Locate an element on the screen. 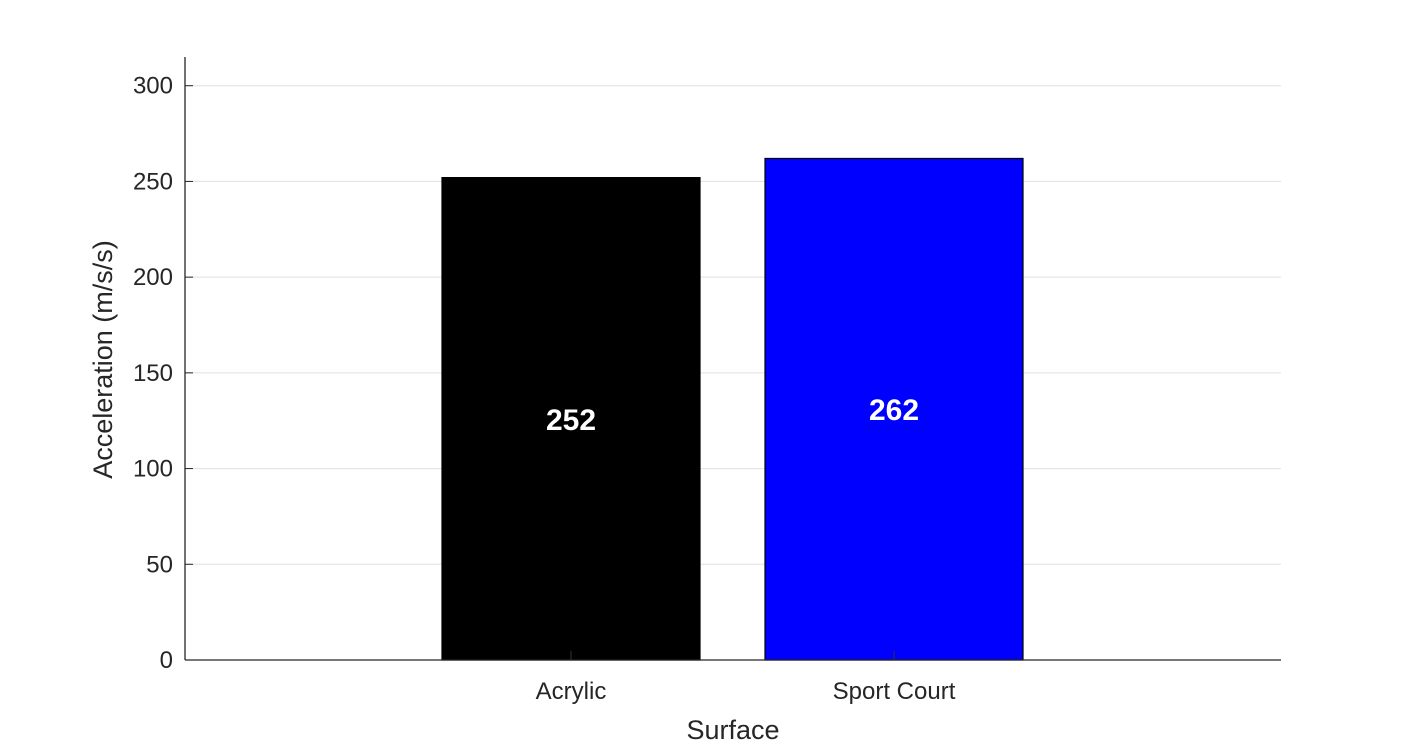  x-tick-label: Acrylic is located at coordinates (571, 691).